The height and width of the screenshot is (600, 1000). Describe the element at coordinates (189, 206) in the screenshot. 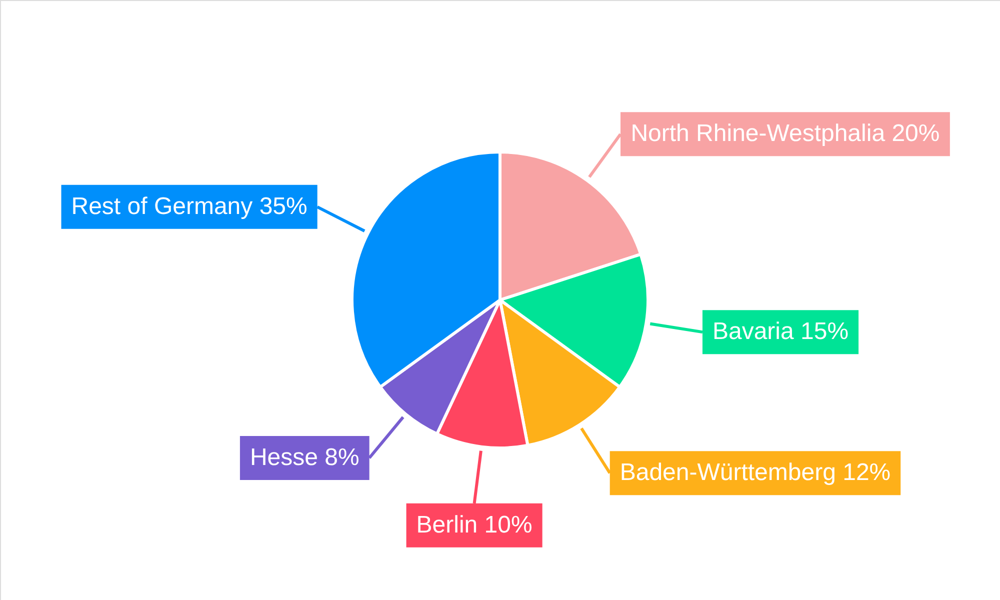

I see `slice-label: Rest of Germany 35%` at that location.